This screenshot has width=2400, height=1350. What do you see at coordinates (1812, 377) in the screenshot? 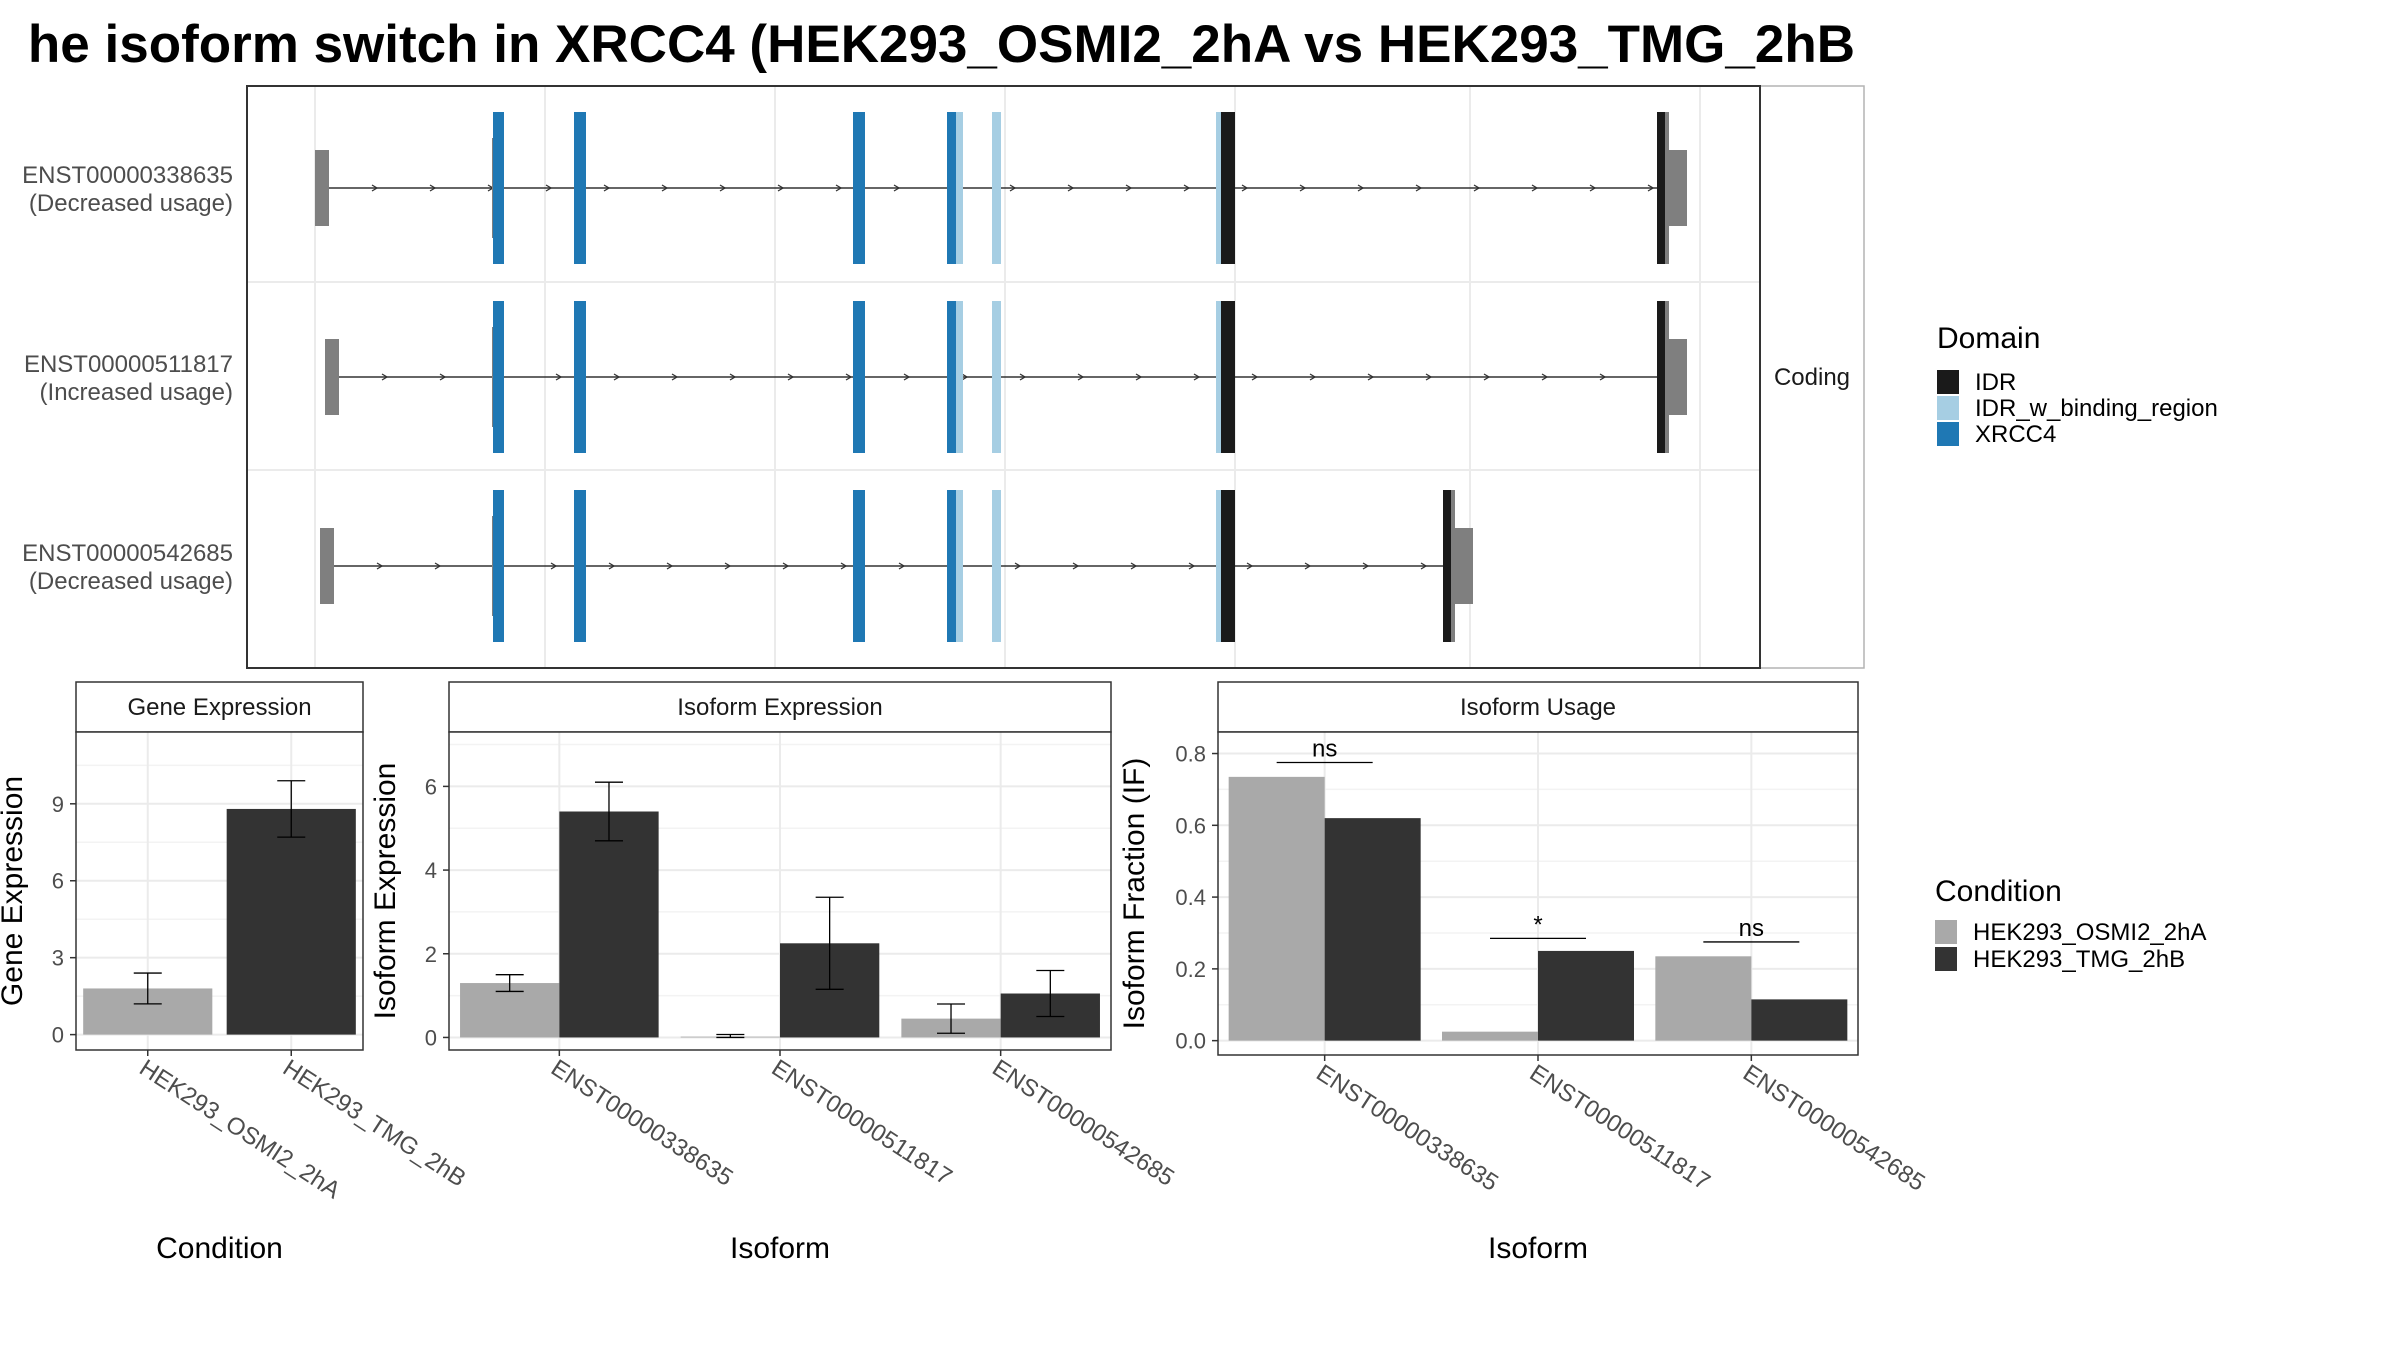
I see `facet-strip-label: Coding` at bounding box center [1812, 377].